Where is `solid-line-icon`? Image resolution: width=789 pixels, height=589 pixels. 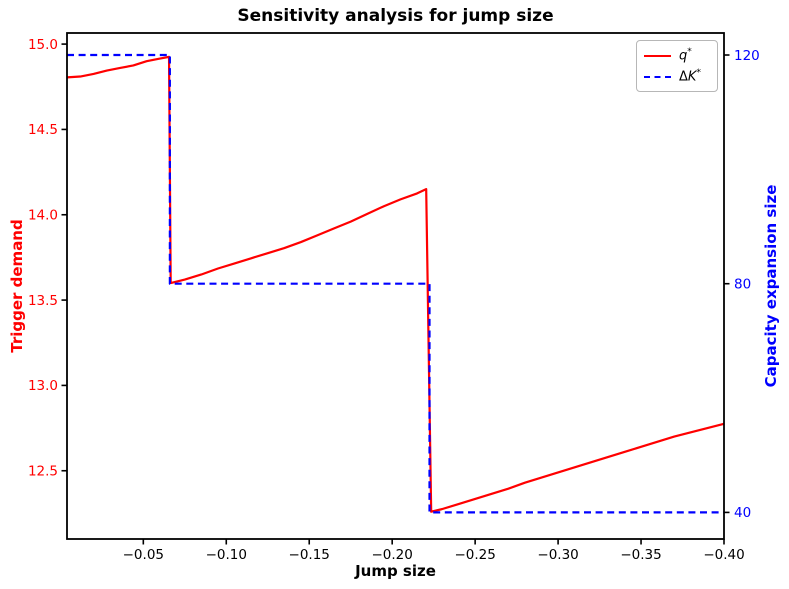
solid-line-icon is located at coordinates (657, 55).